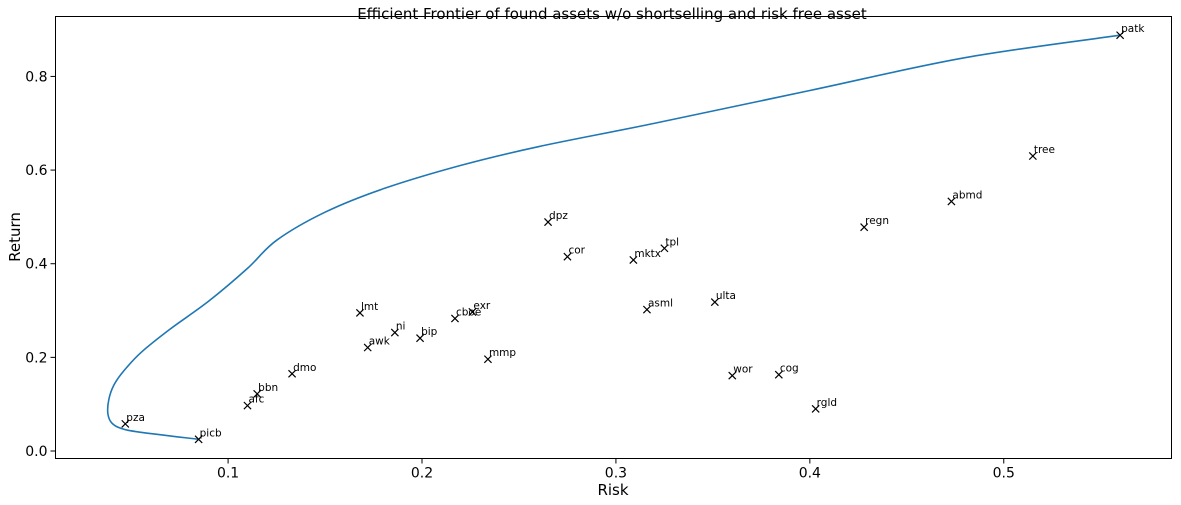 The height and width of the screenshot is (505, 1181). I want to click on x-tick-label: 0.2, so click(422, 474).